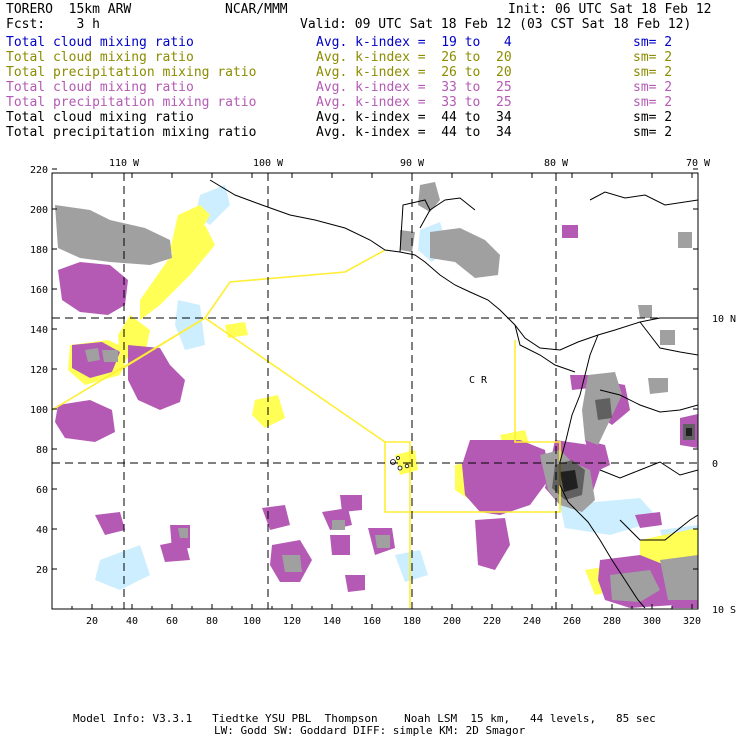  Describe the element at coordinates (124, 163) in the screenshot. I see `longitude-label: 110 W` at that location.